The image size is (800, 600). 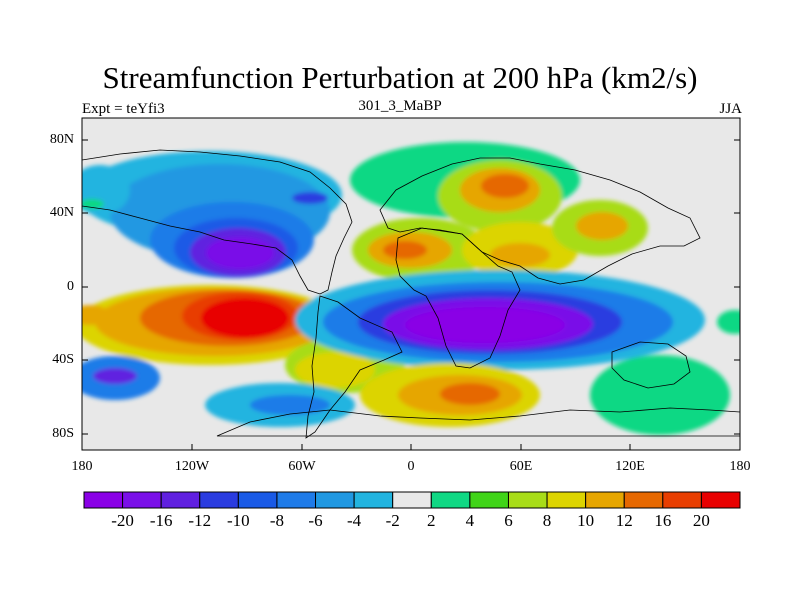 I want to click on colorbar-tick-label: 2, so click(x=431, y=520).